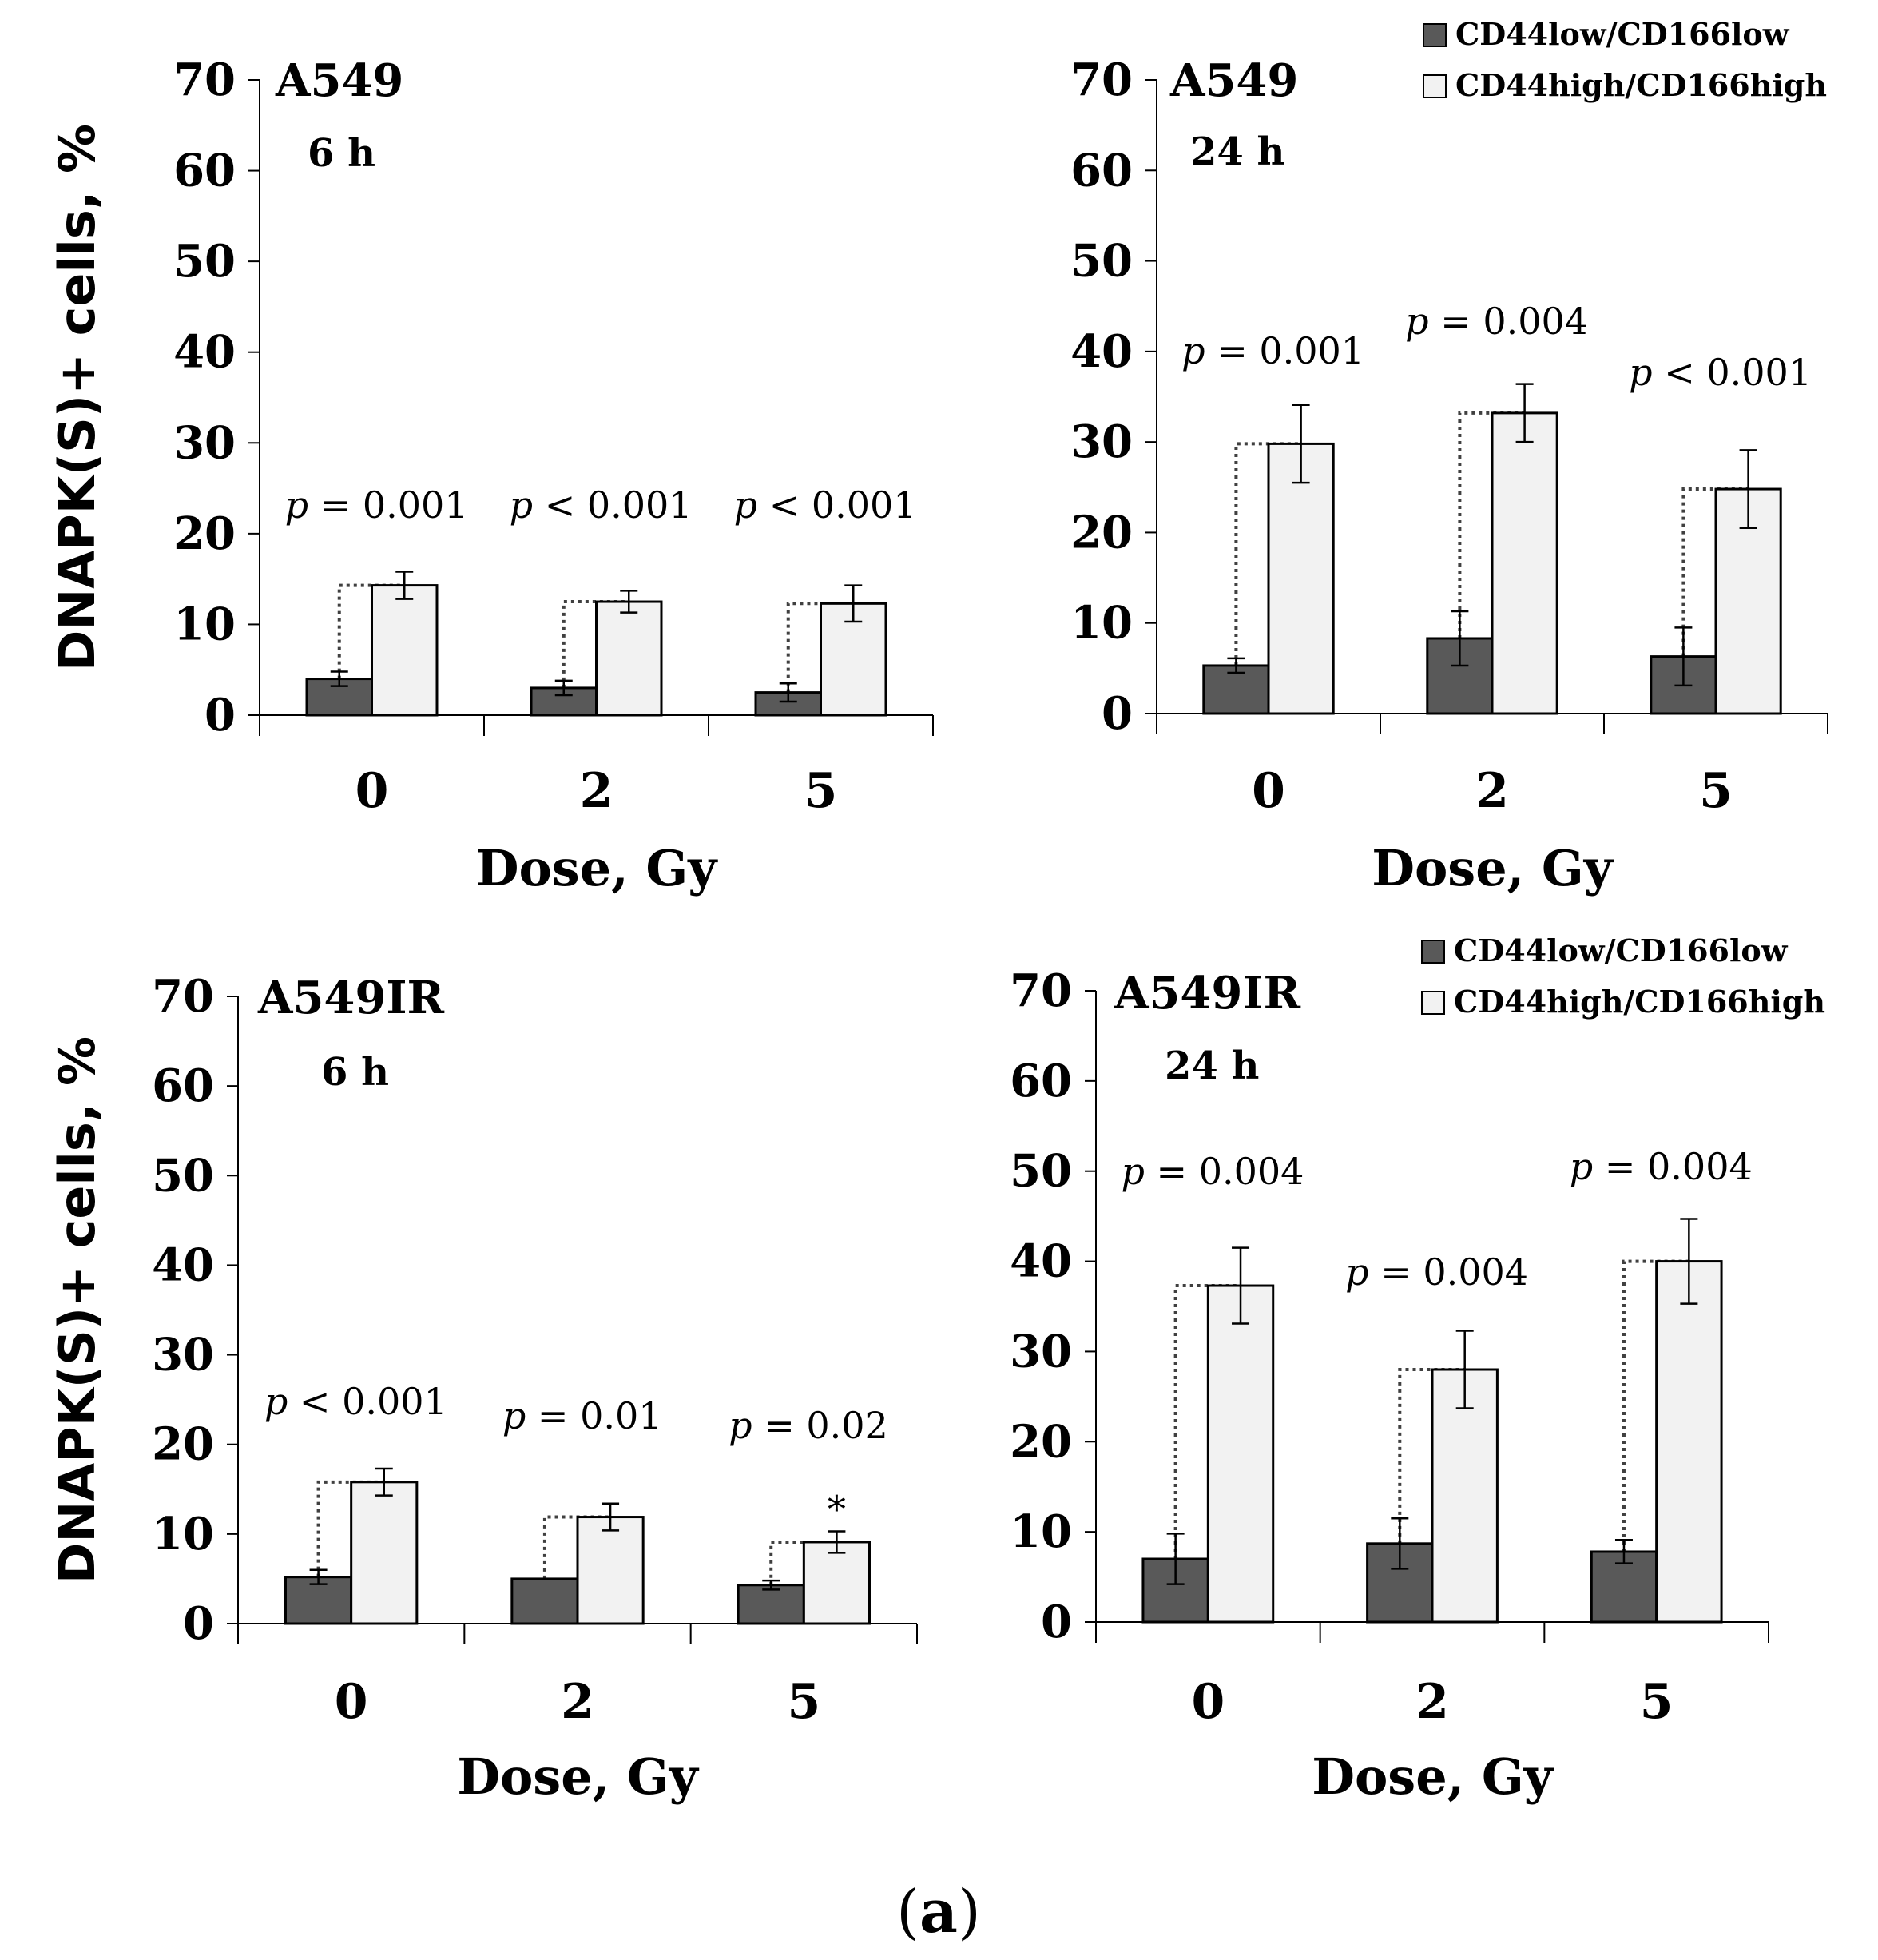 This screenshot has width=1878, height=1960. Describe the element at coordinates (1284, 350) in the screenshot. I see `p-value-text: = 0.001` at that location.